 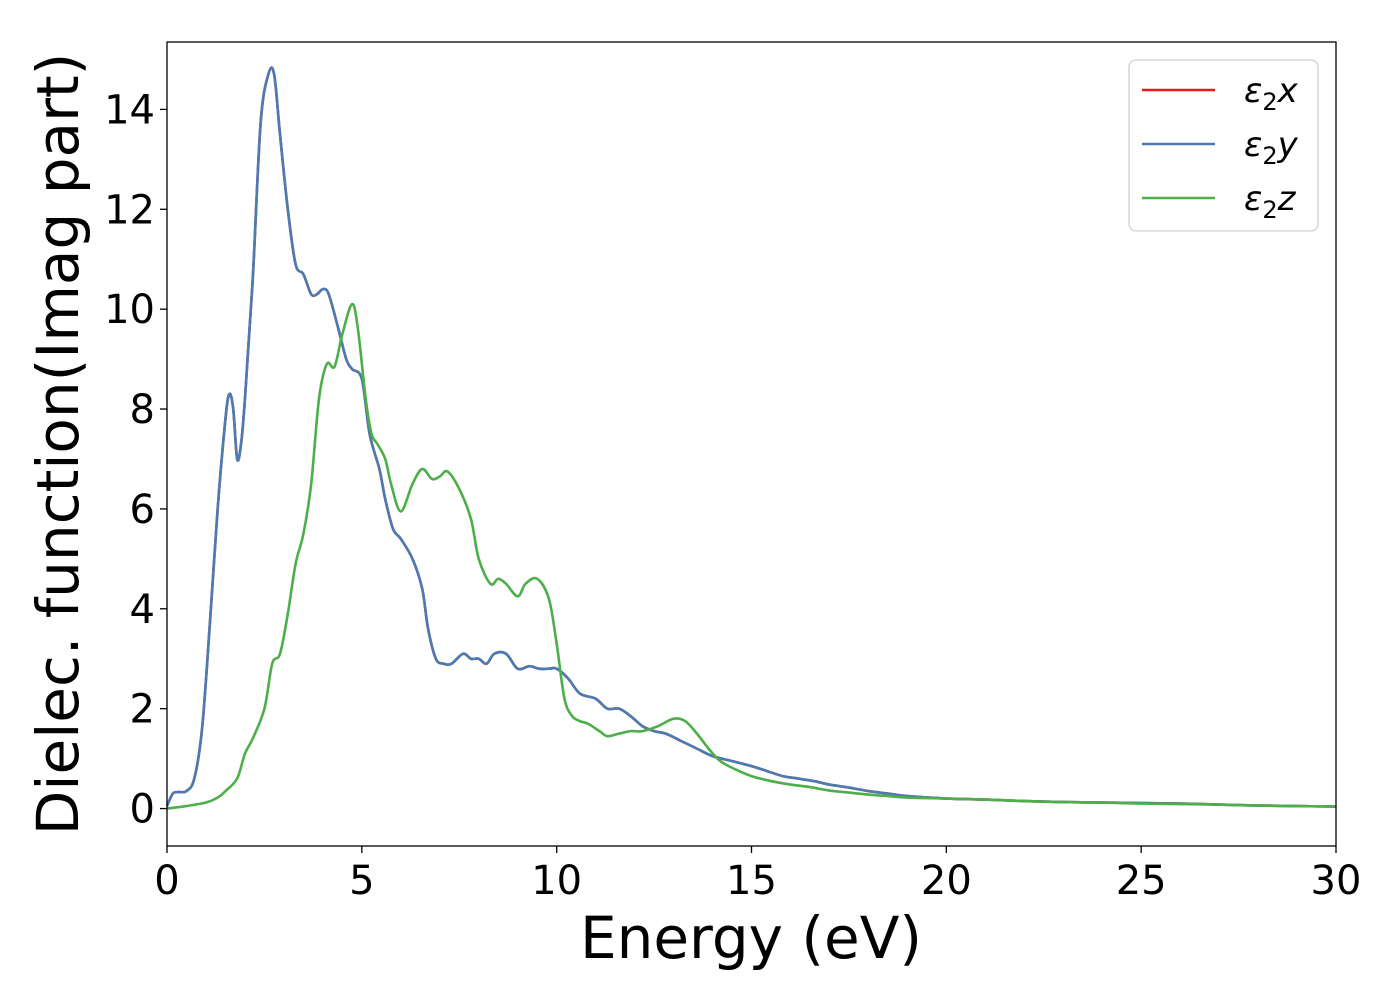 What do you see at coordinates (1141, 881) in the screenshot?
I see `x-tick-label: 25` at bounding box center [1141, 881].